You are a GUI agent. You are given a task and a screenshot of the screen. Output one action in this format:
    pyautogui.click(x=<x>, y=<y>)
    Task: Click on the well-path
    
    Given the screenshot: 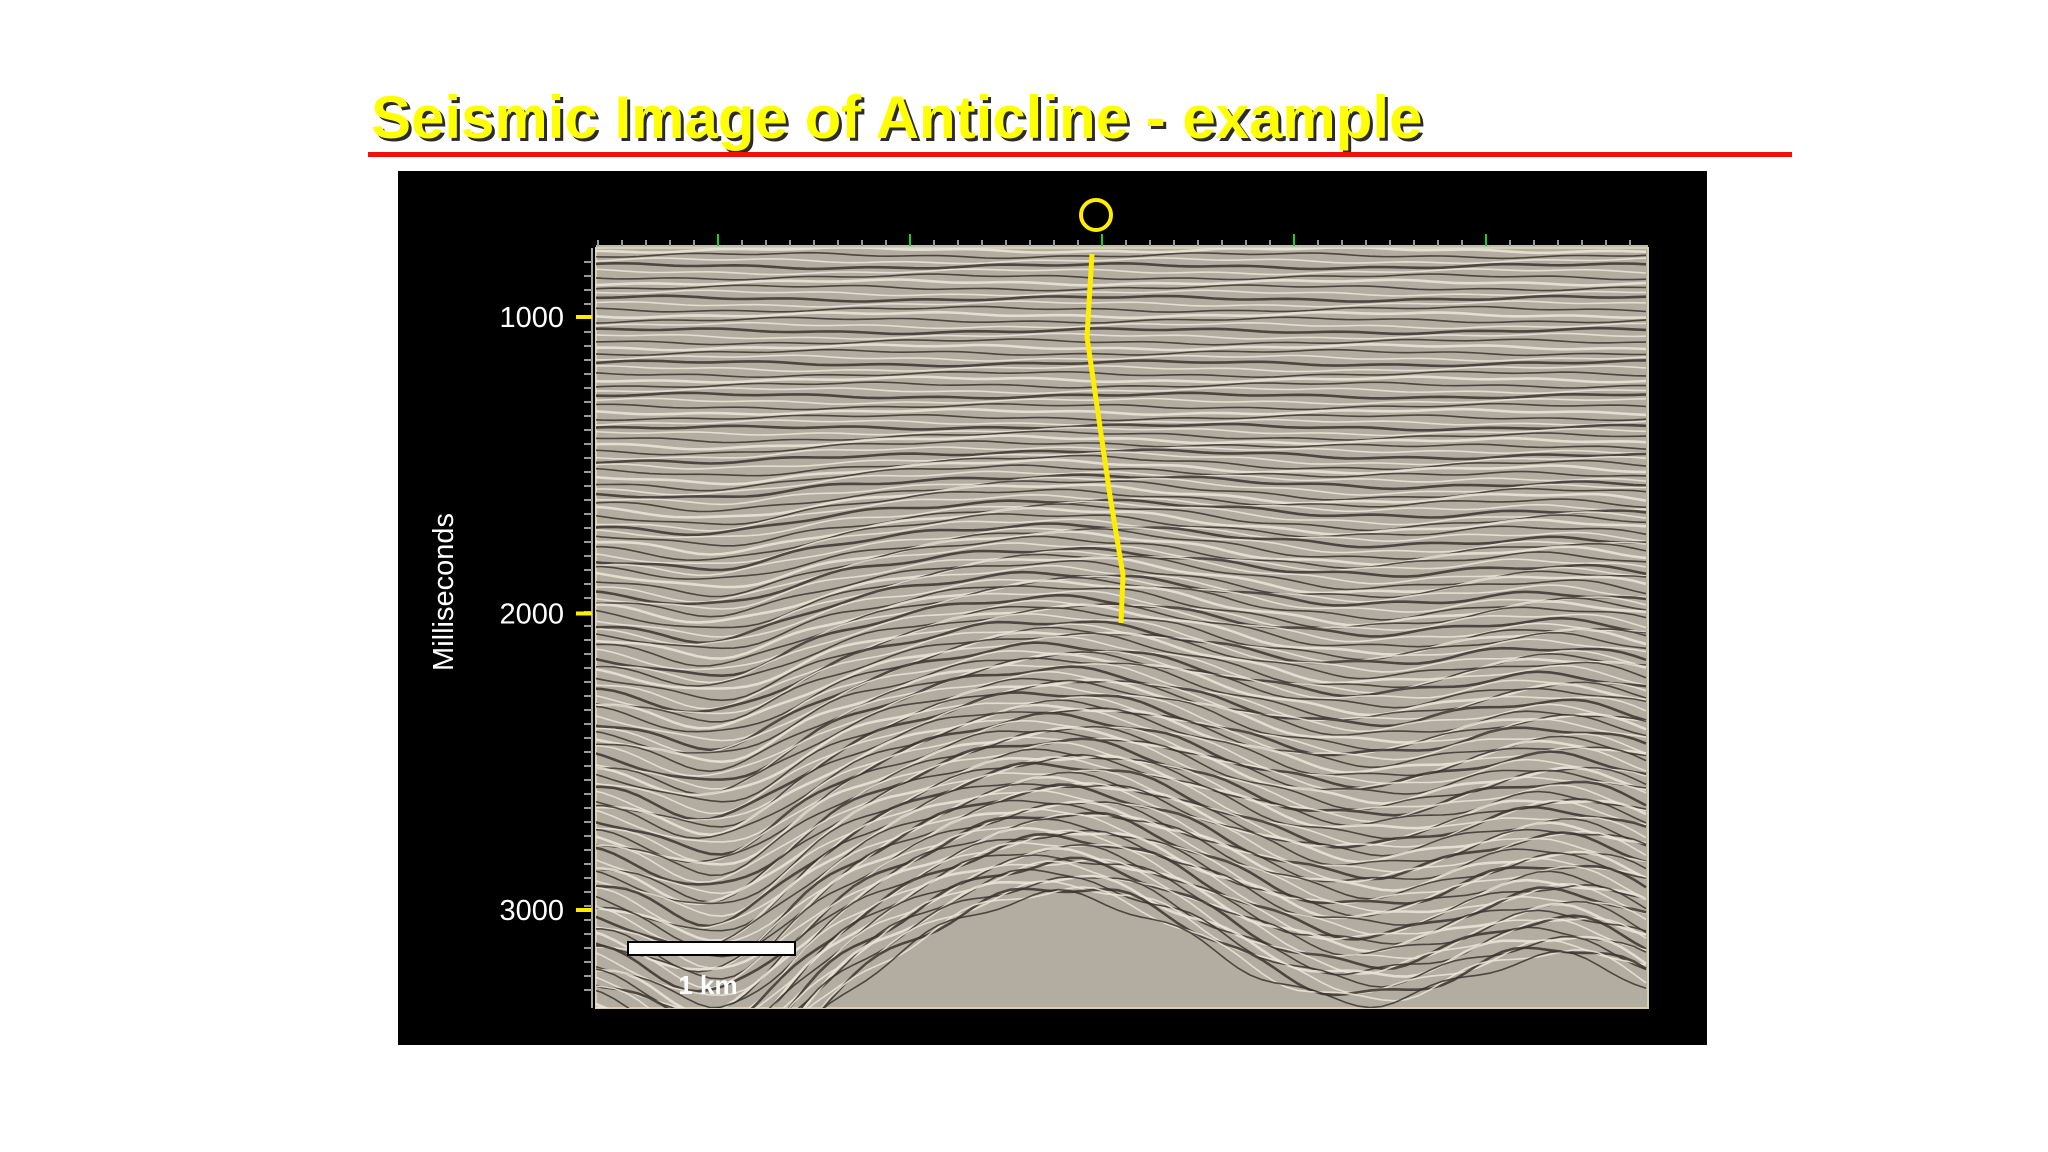 What is the action you would take?
    pyautogui.click(x=1105, y=438)
    